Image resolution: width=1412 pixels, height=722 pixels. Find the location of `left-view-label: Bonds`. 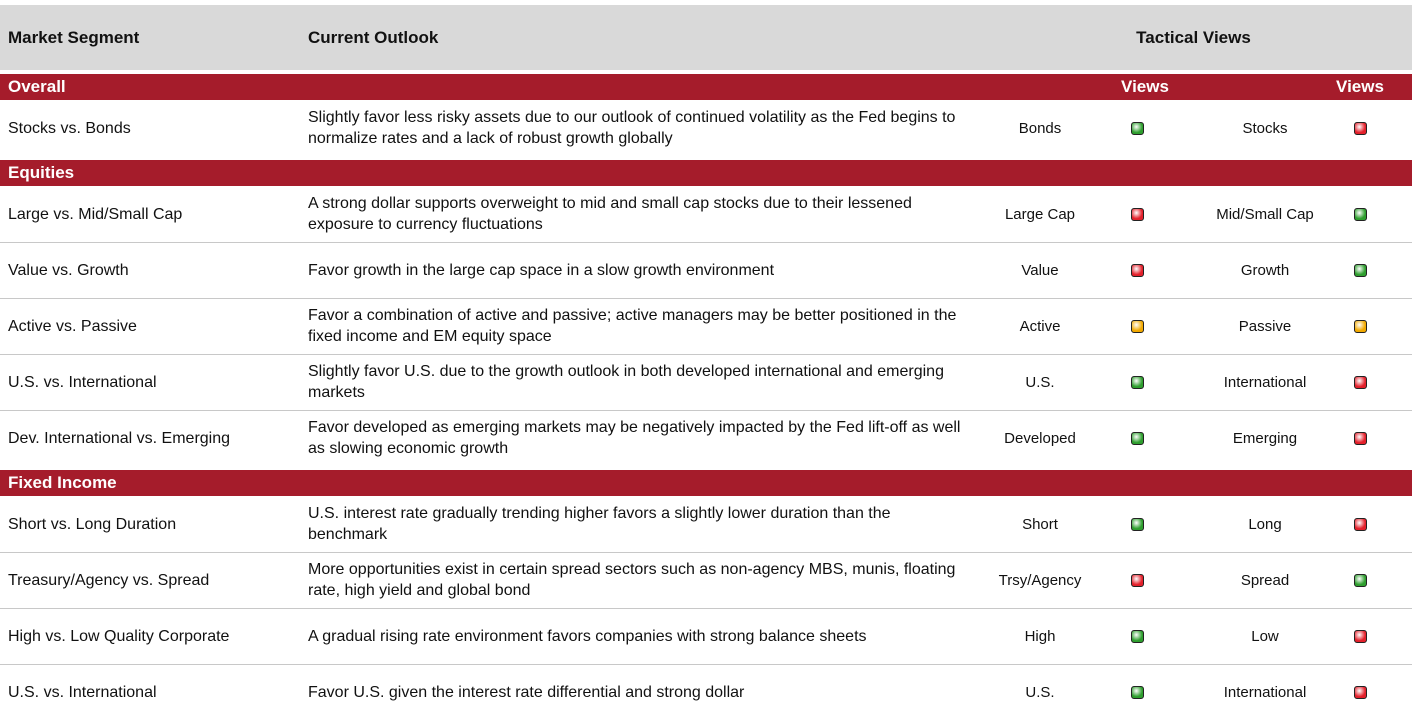

left-view-label: Bonds is located at coordinates (1040, 128).